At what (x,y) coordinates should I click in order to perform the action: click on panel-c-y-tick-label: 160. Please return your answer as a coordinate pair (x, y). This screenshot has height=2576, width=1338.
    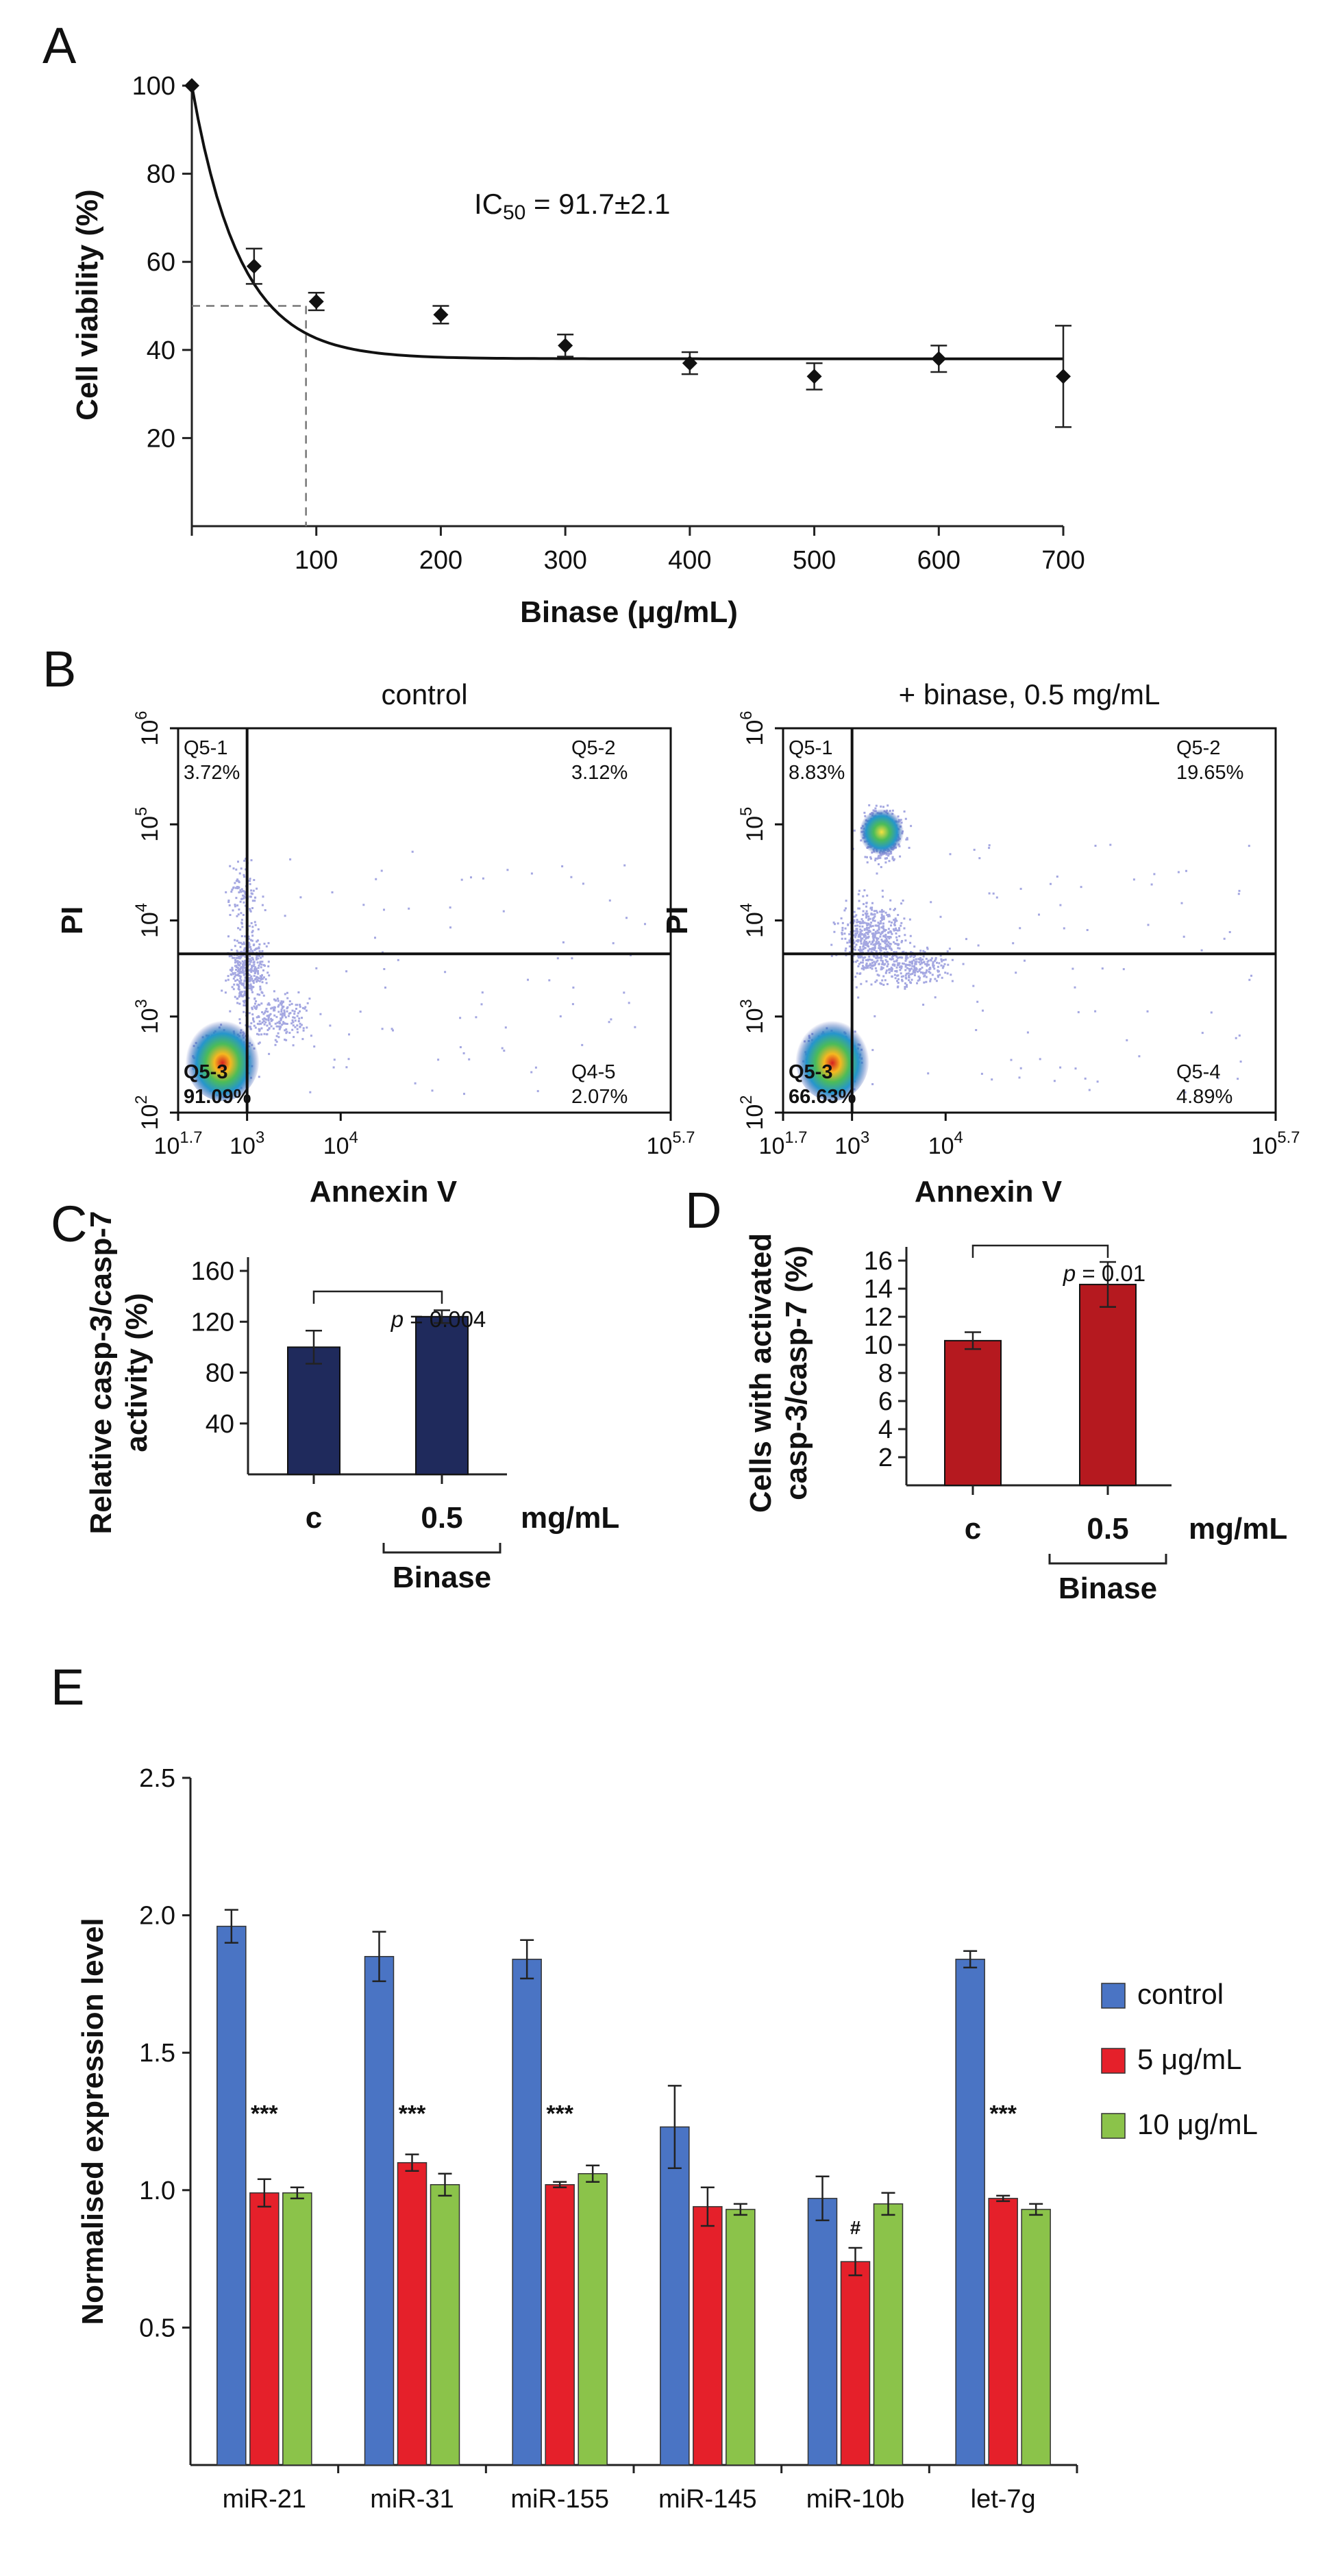
    Looking at the image, I should click on (213, 1271).